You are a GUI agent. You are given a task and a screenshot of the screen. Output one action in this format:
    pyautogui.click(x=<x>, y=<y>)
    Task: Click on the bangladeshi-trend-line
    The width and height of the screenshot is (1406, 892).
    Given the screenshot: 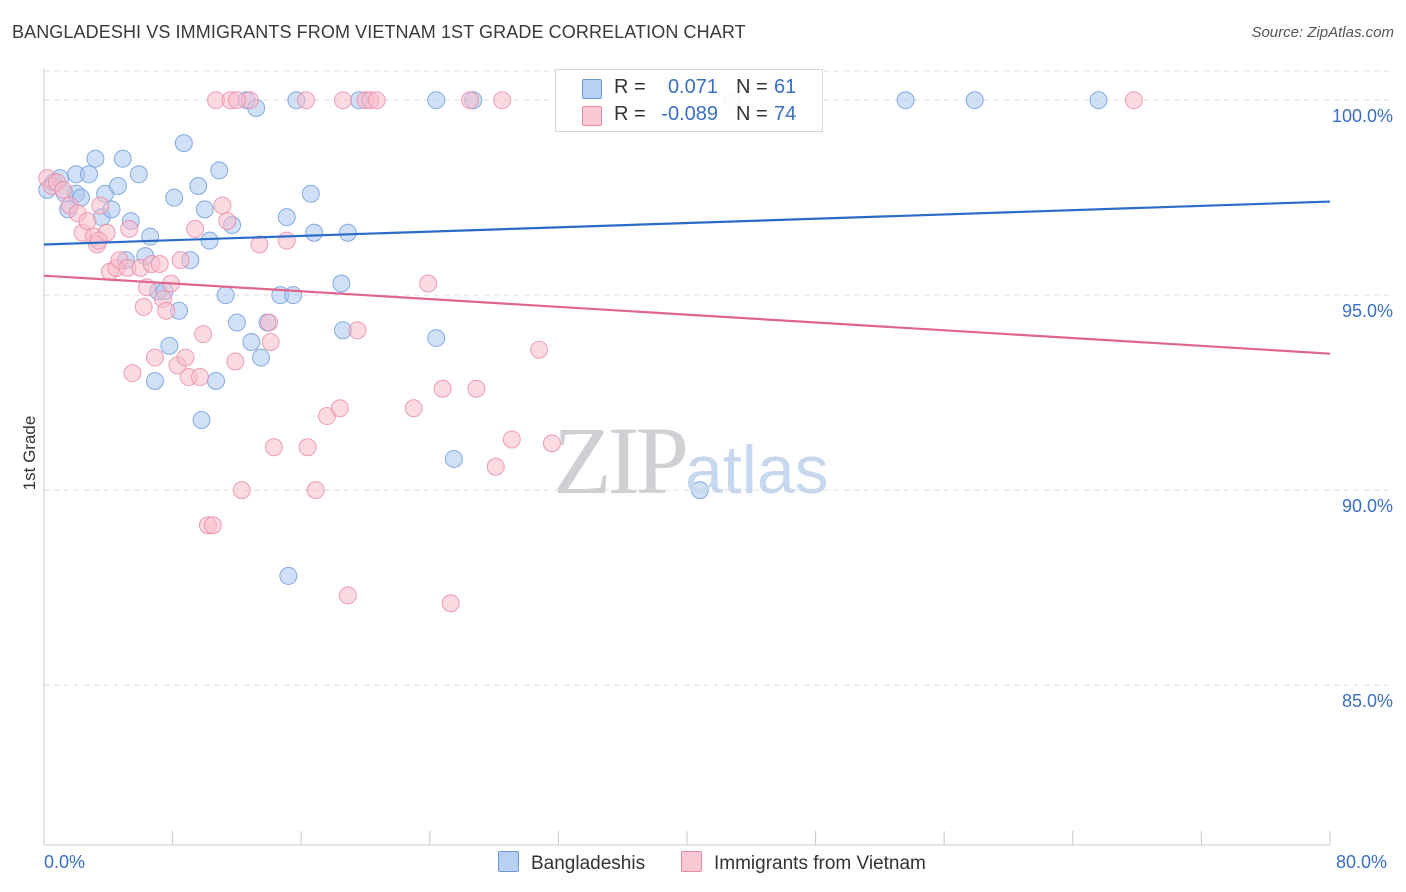 What is the action you would take?
    pyautogui.click(x=687, y=223)
    